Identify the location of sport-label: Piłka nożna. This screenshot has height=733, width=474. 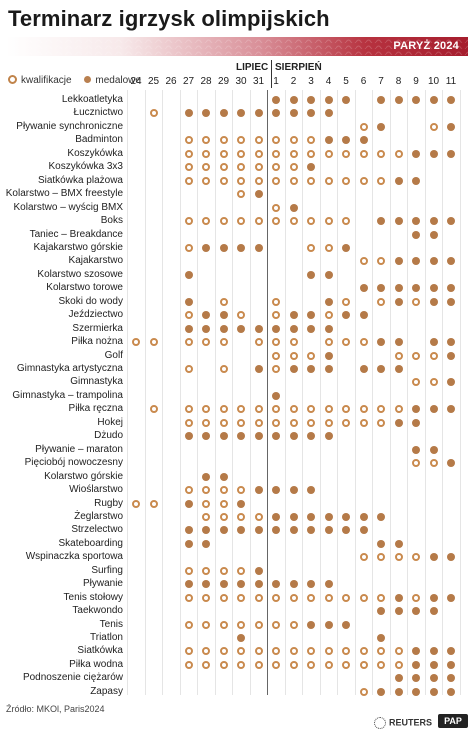
(97, 342).